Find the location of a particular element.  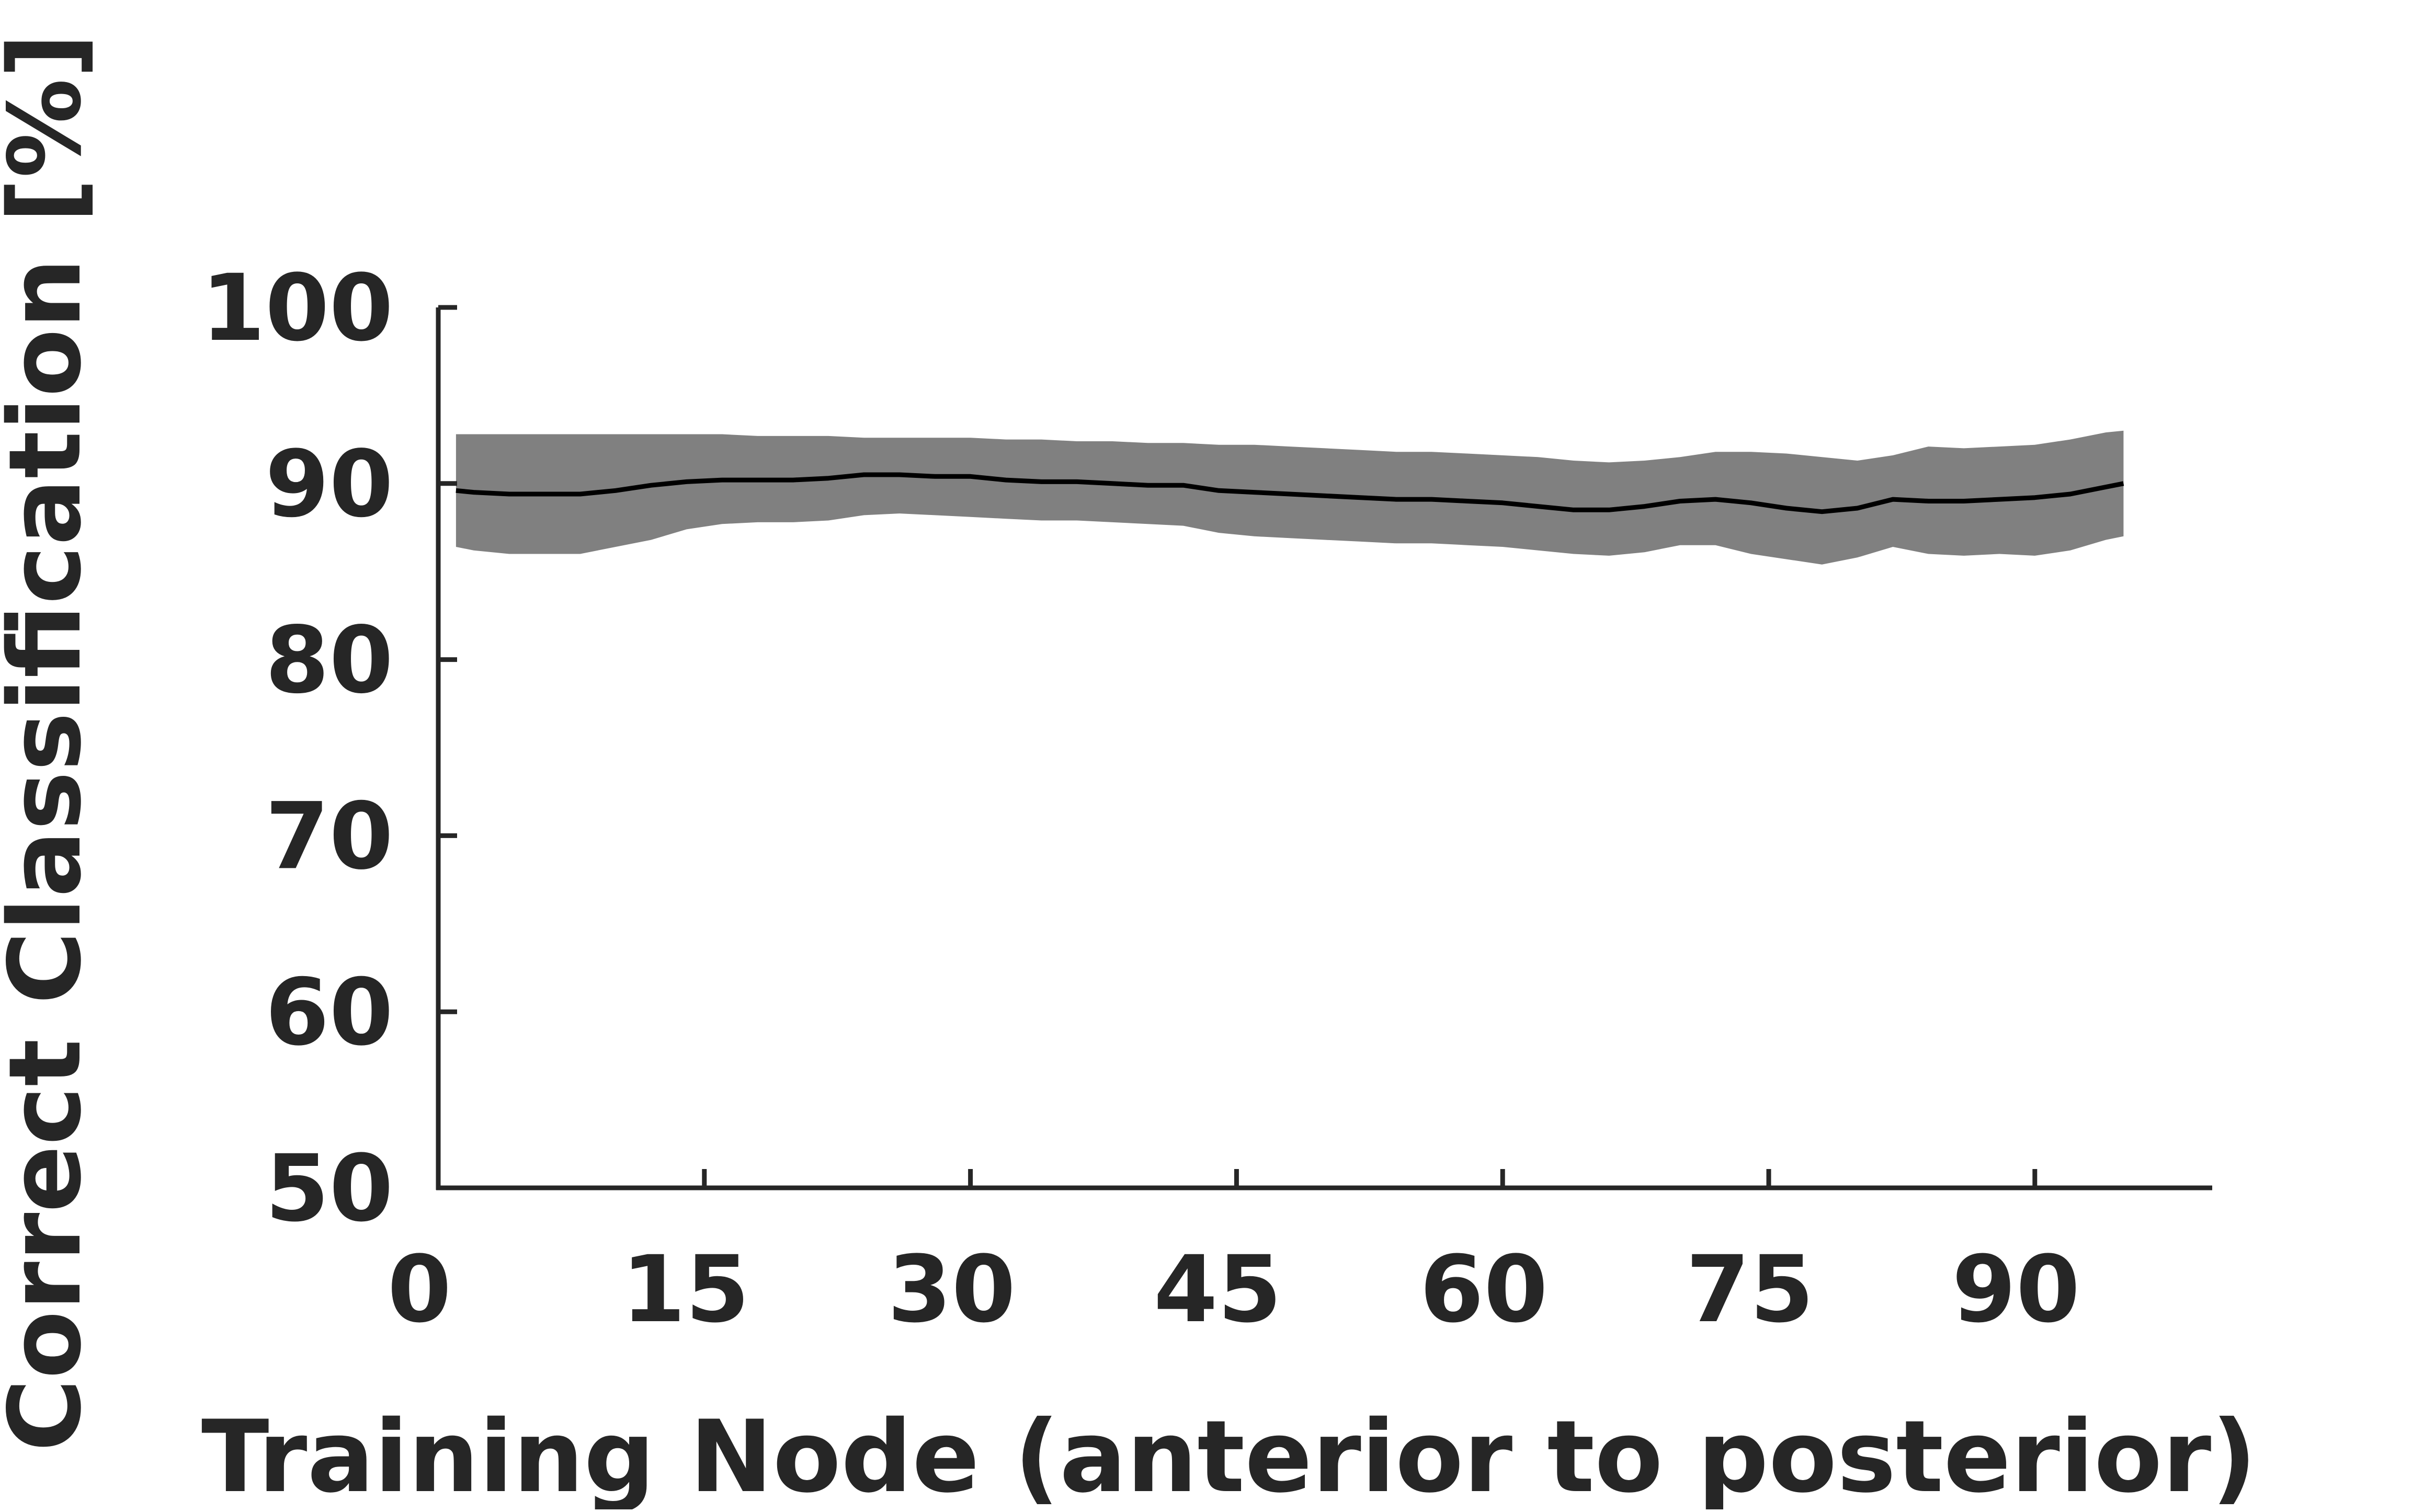

x-tick-label: 0 is located at coordinates (420, 1290).